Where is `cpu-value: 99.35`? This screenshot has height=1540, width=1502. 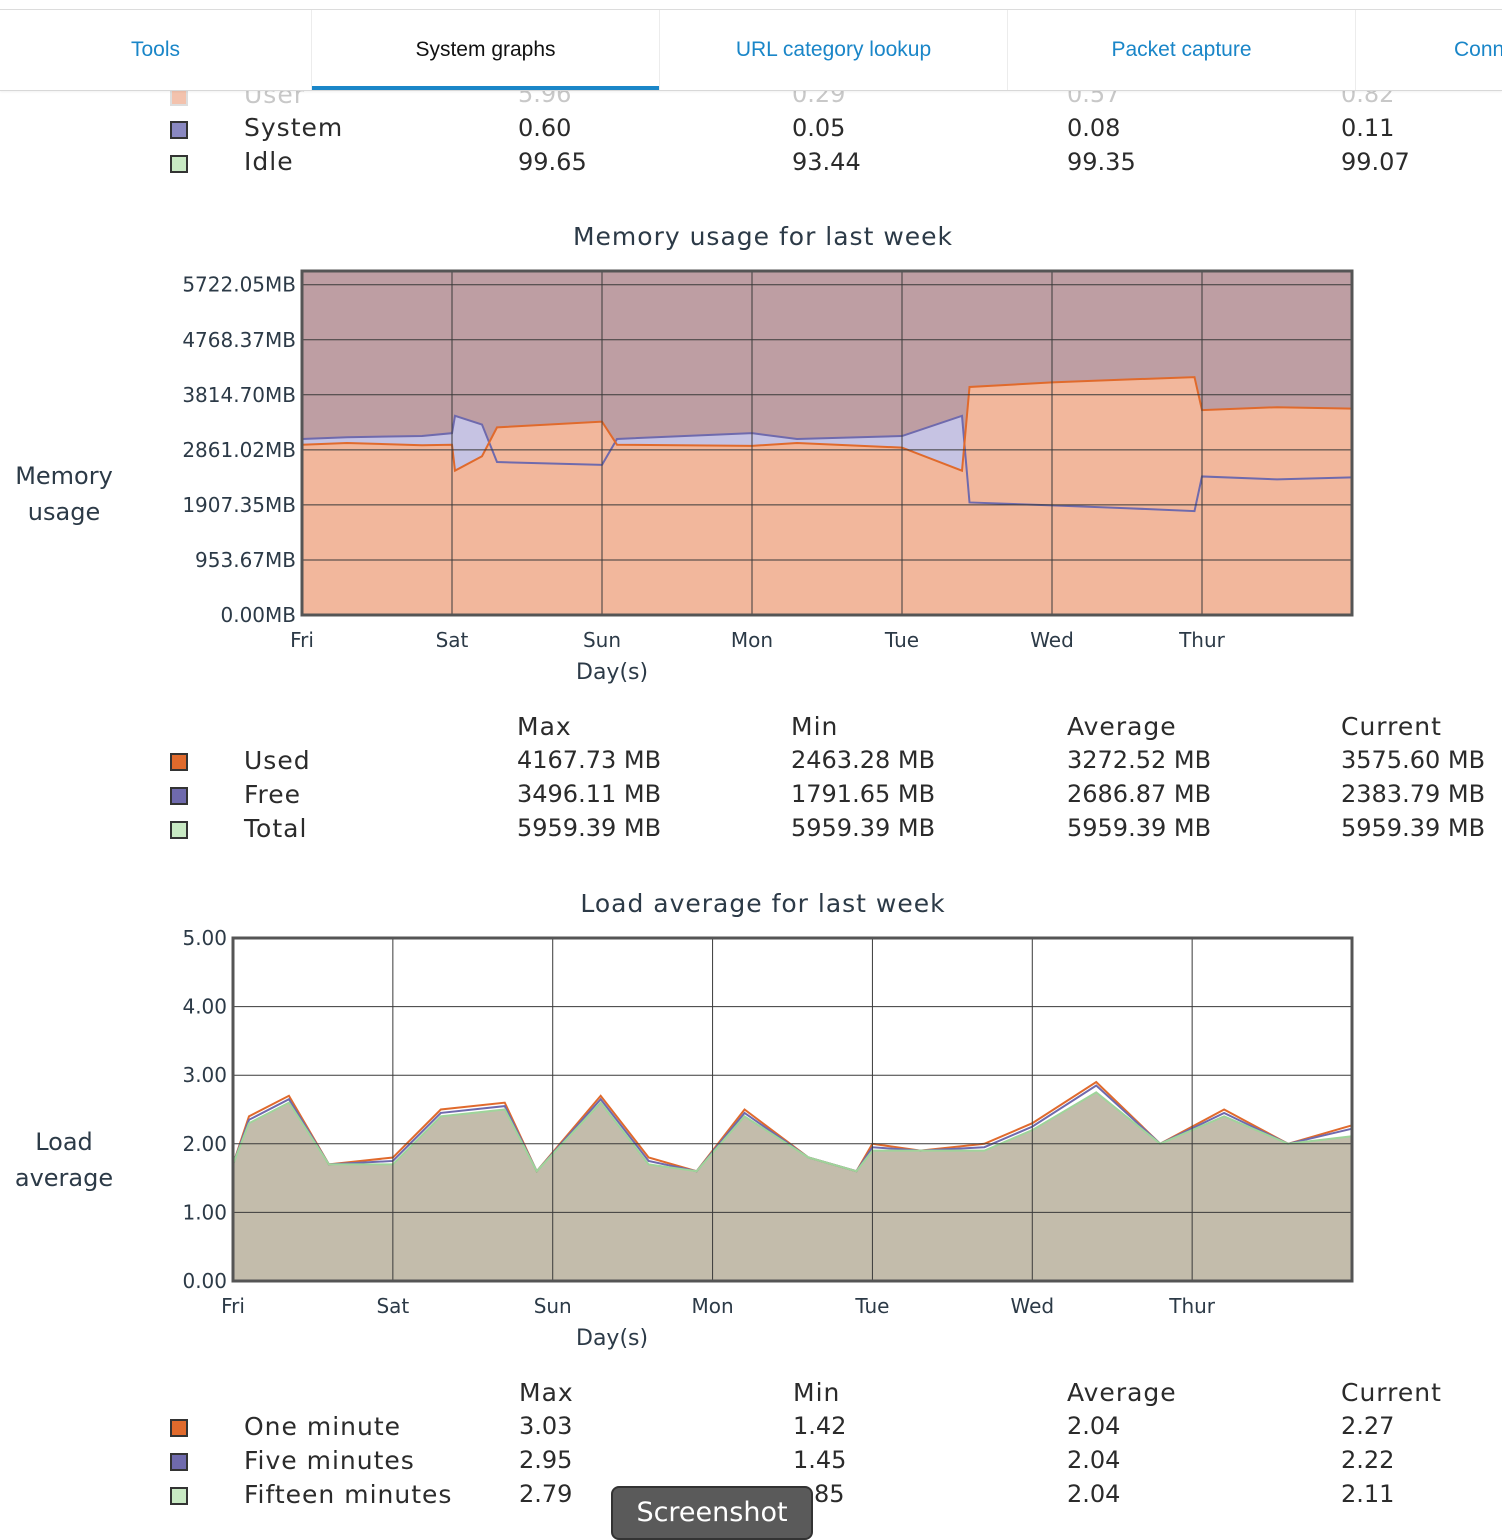 cpu-value: 99.35 is located at coordinates (1101, 162).